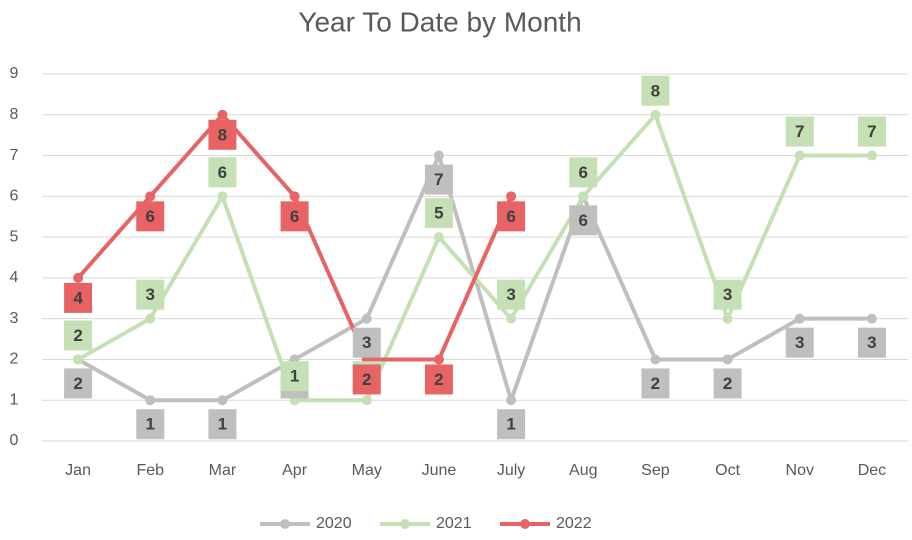  I want to click on x-tick-label: May, so click(367, 470).